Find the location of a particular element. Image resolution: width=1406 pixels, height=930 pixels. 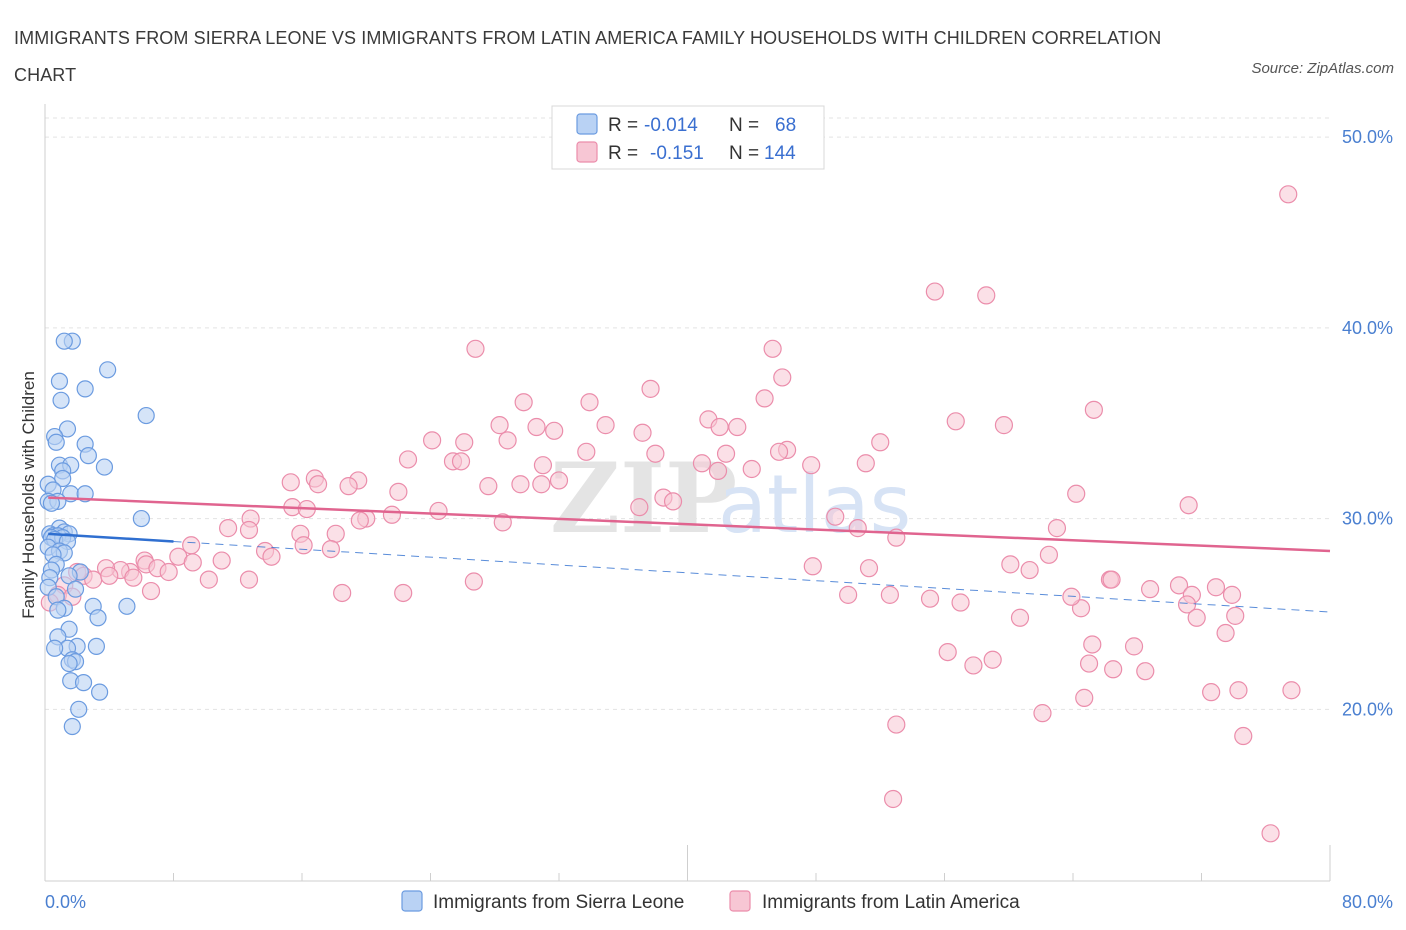

bottom-legend-label-blue: Immigrants from Sierra Leone is located at coordinates (558, 902).